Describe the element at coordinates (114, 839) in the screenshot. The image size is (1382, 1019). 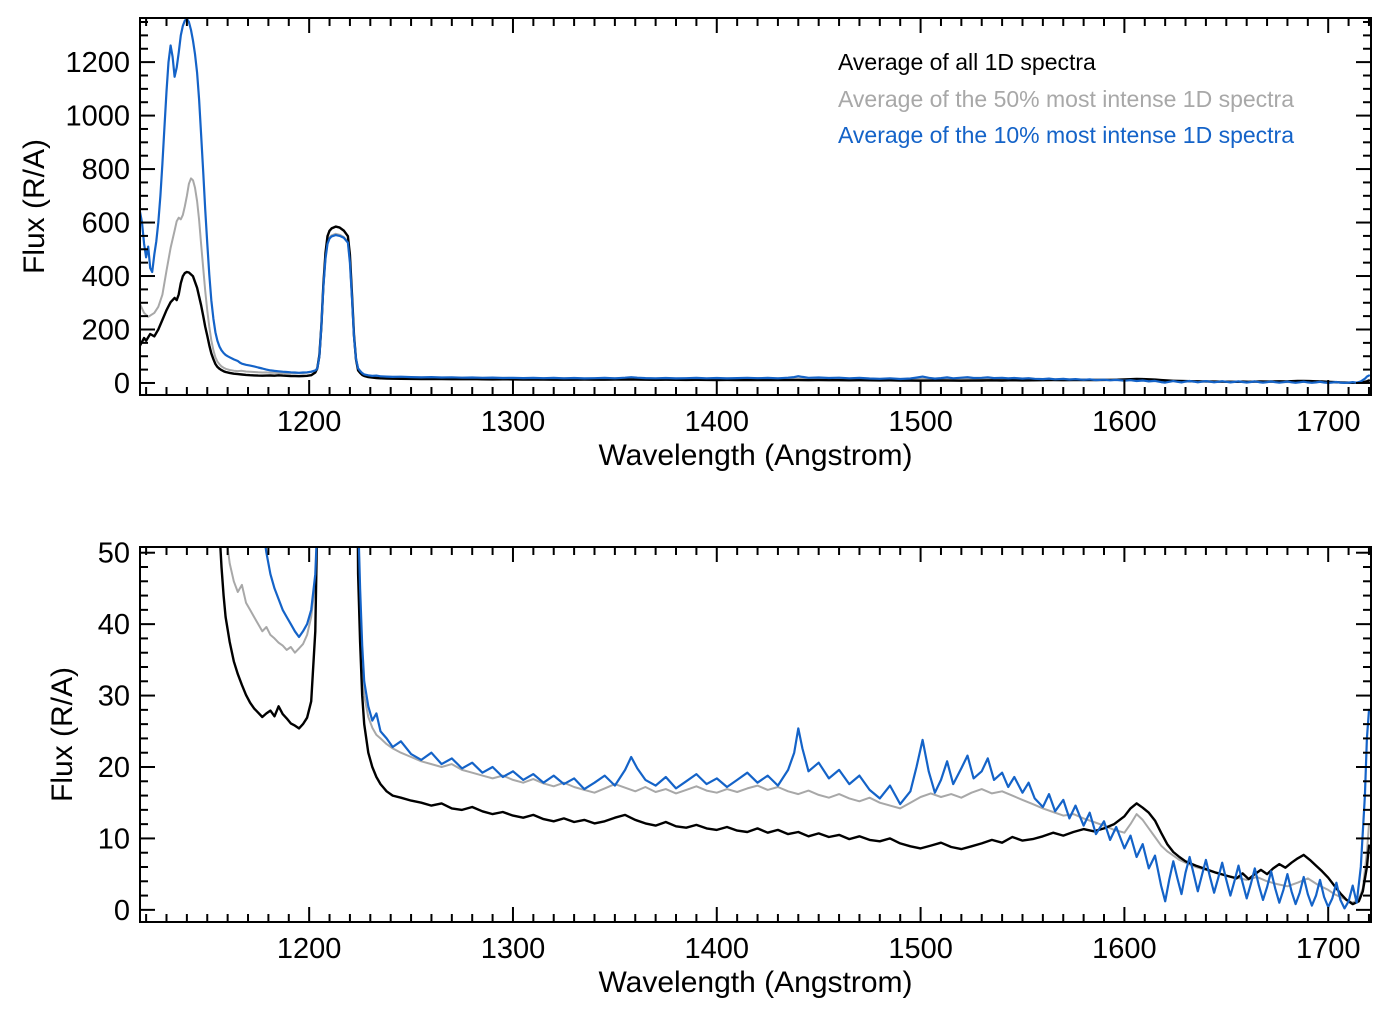
I see `y-tick-label: 10` at that location.